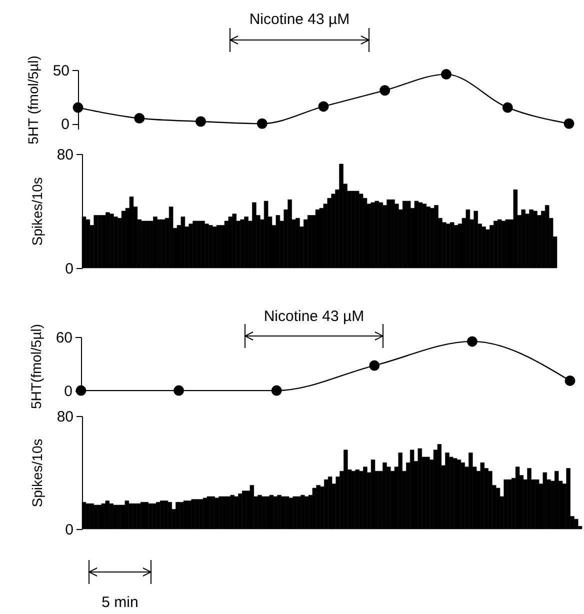  What do you see at coordinates (299, 19) in the screenshot?
I see `text: Nicotine 43 µM` at bounding box center [299, 19].